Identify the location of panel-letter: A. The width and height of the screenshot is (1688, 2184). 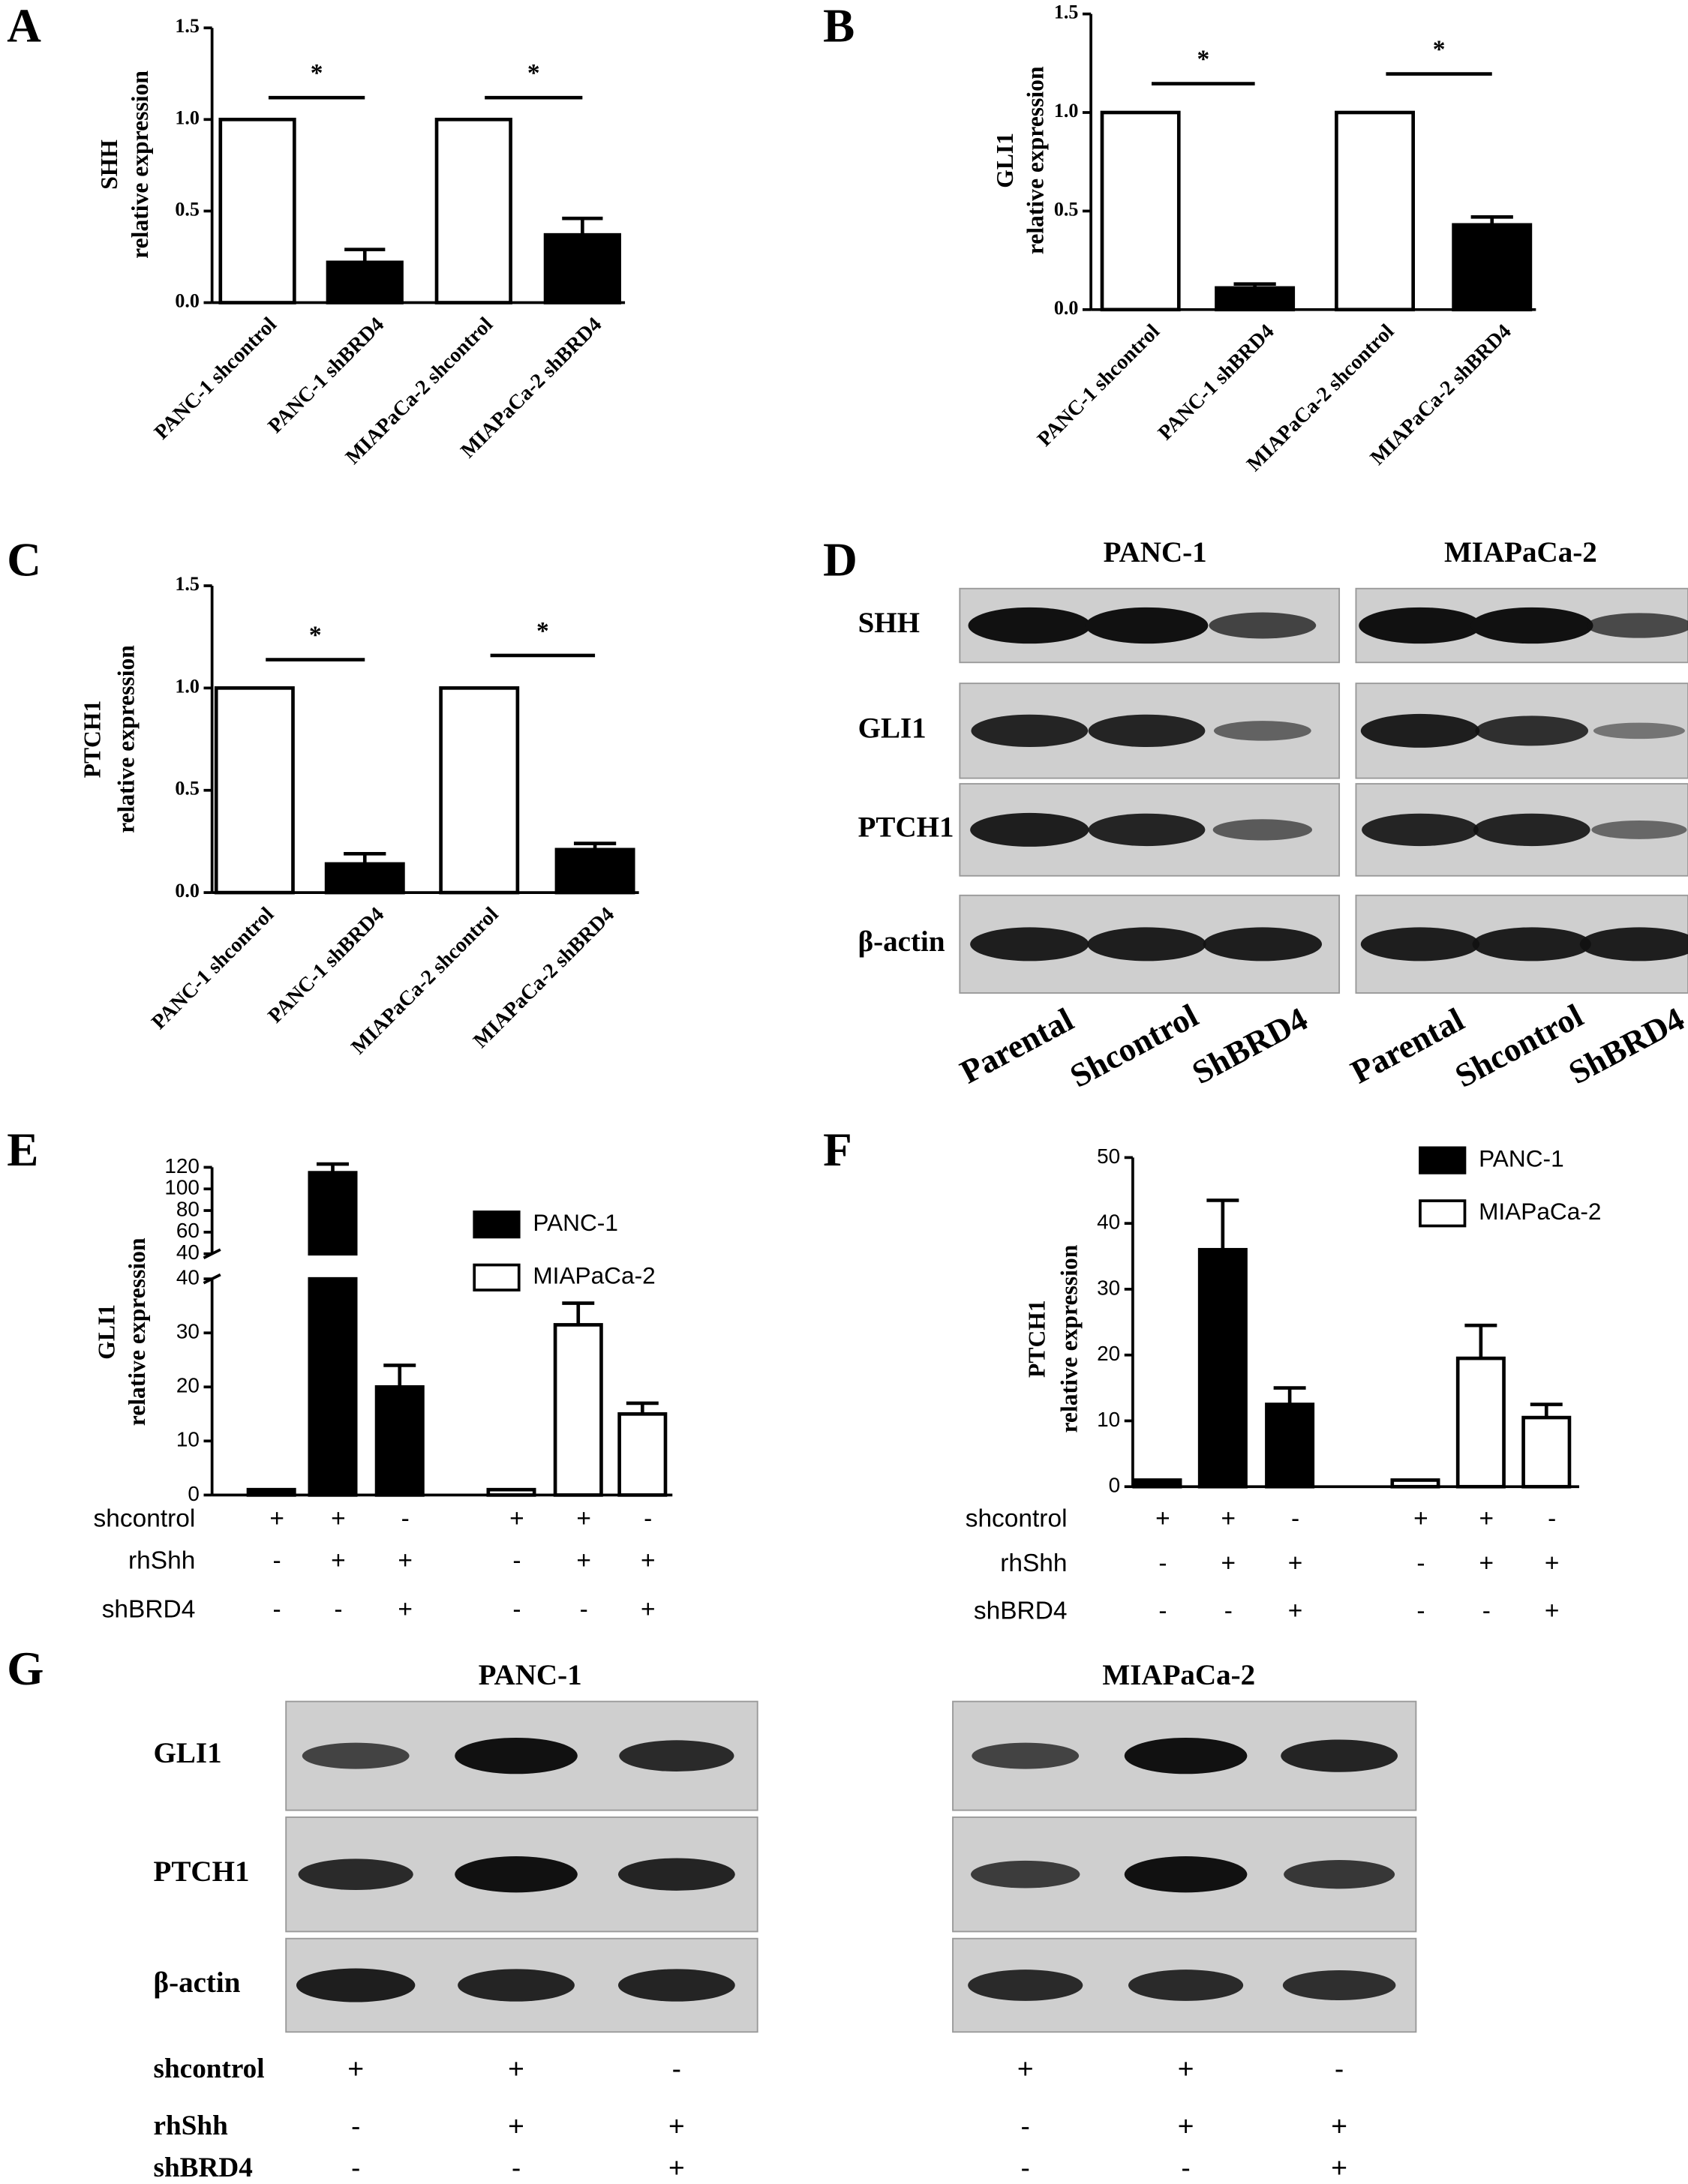
(24, 26).